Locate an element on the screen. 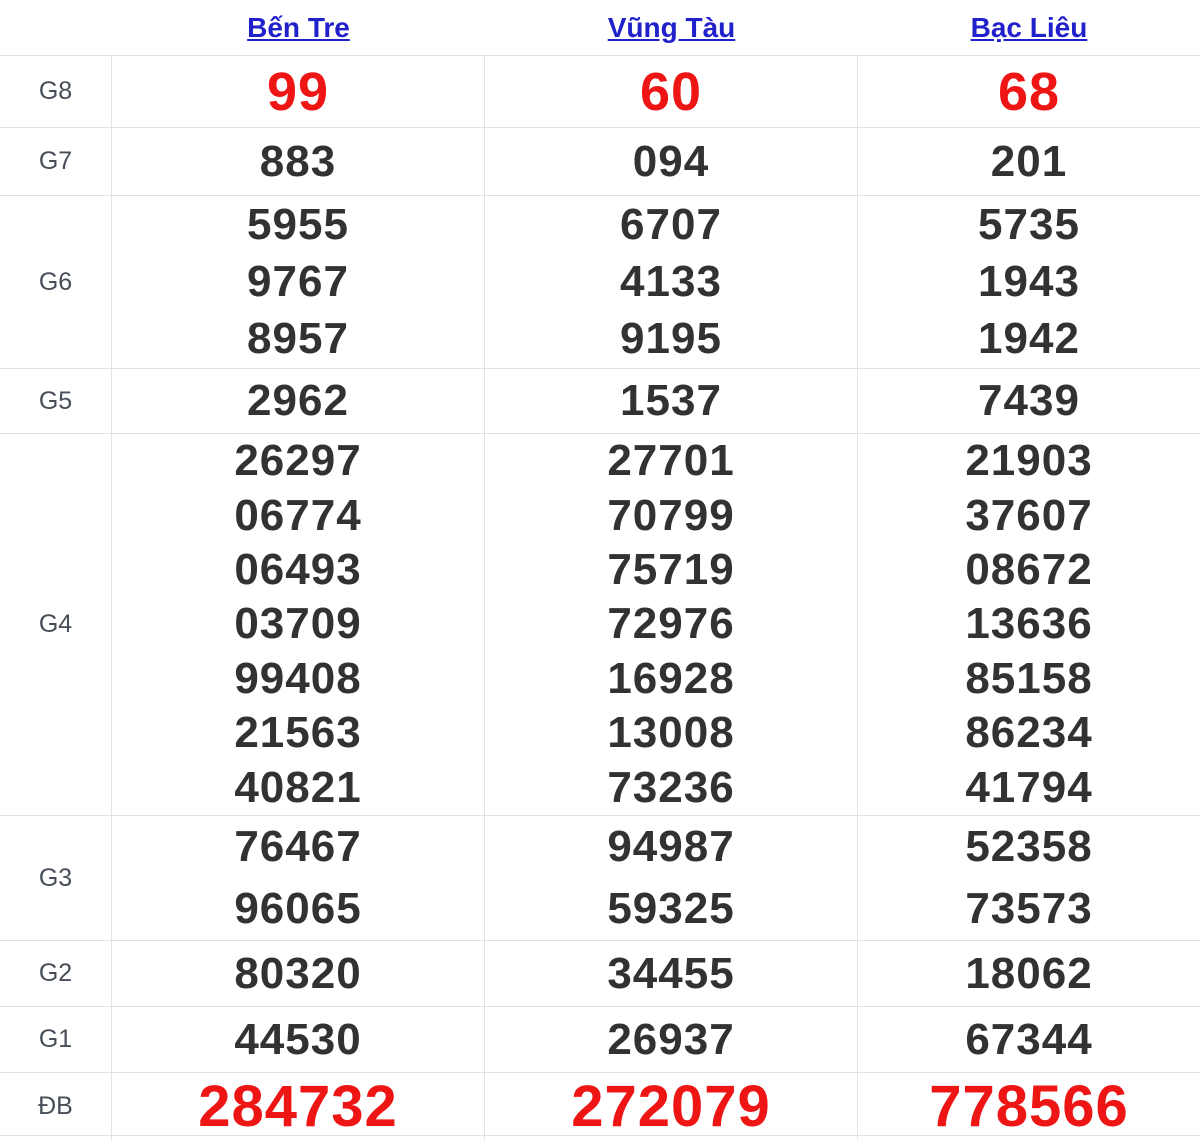  prize-number: 94987 is located at coordinates (671, 846).